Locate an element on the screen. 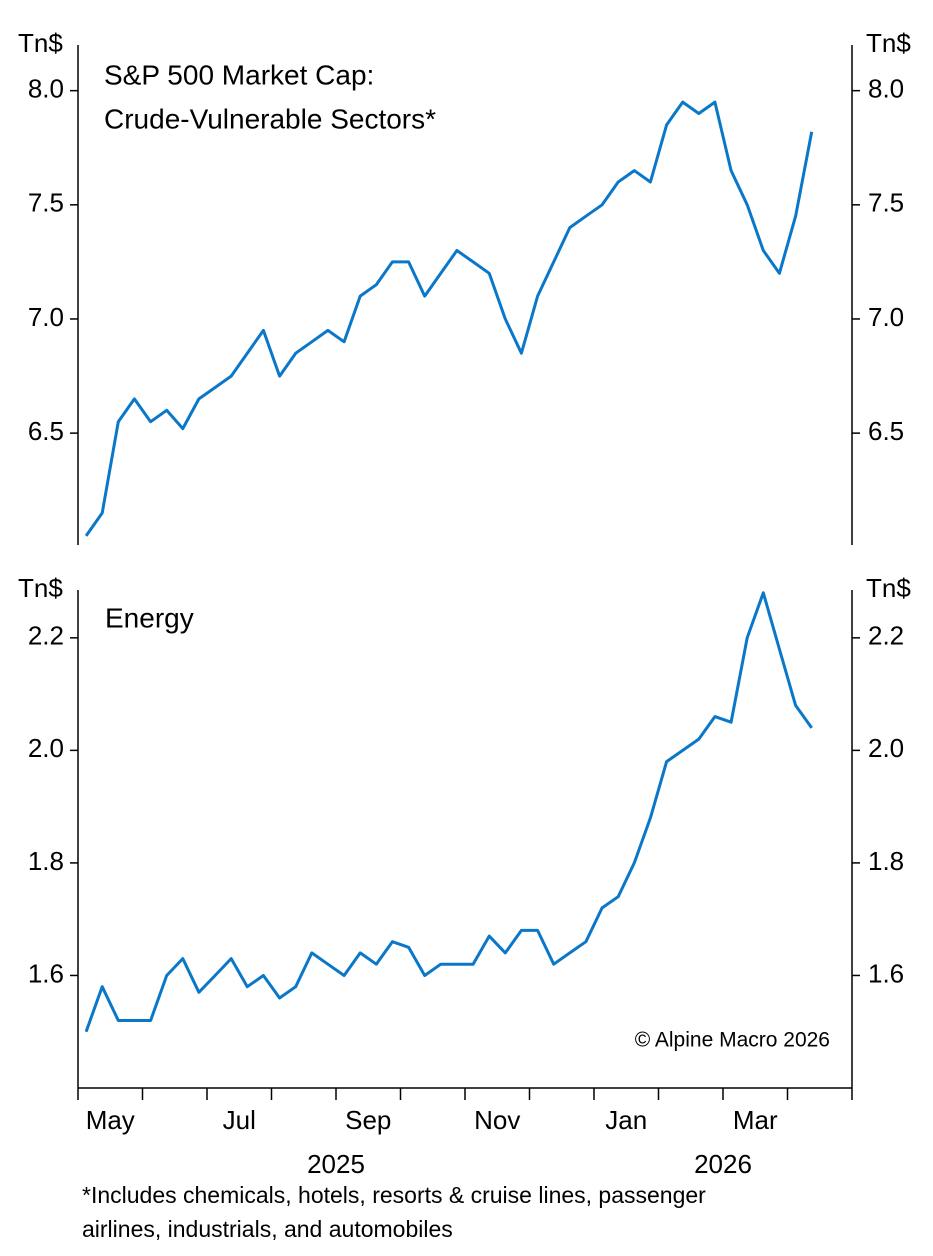 Image resolution: width=933 pixels, height=1256 pixels. x-tick-label: Jan is located at coordinates (626, 1120).